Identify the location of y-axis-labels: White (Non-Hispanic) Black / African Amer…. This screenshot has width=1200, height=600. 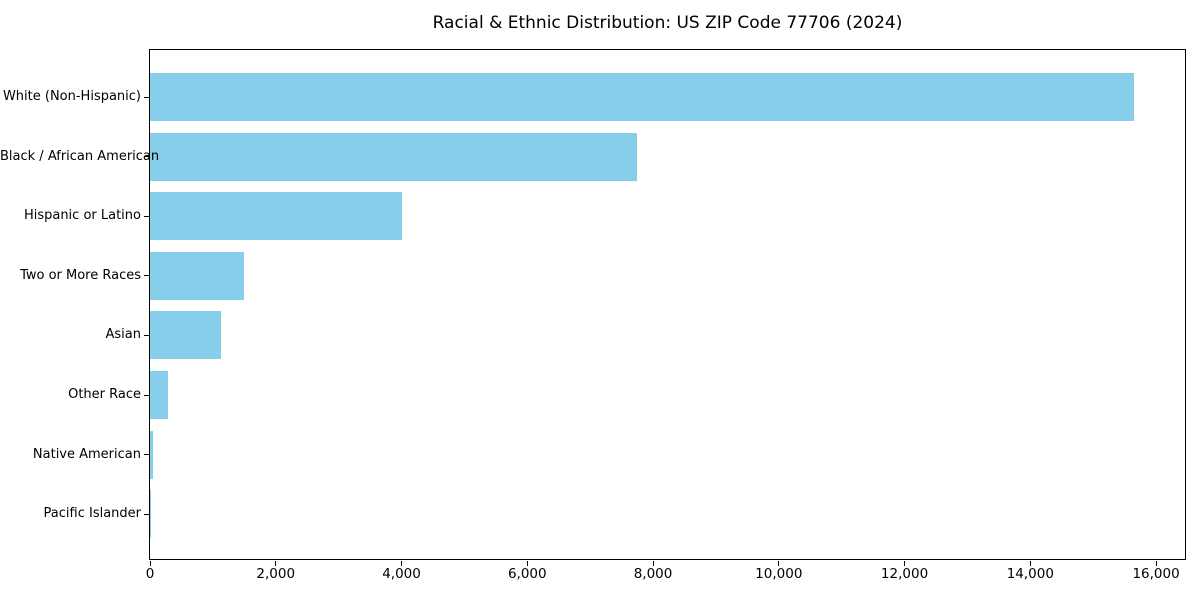
(80, 304).